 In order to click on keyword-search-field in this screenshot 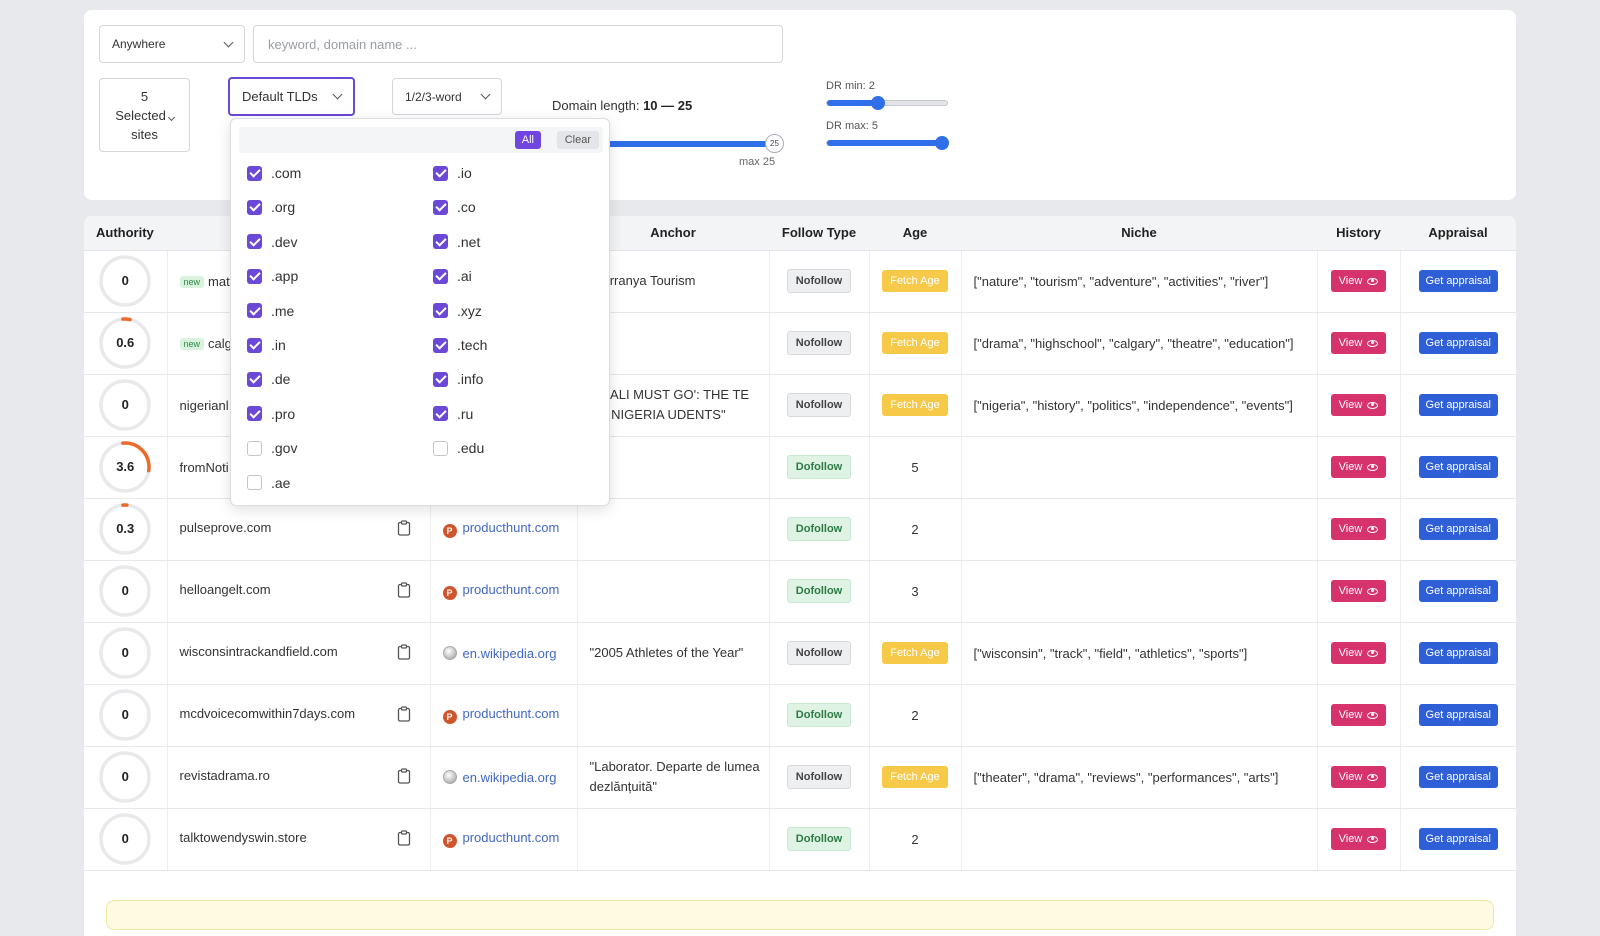, I will do `click(518, 44)`.